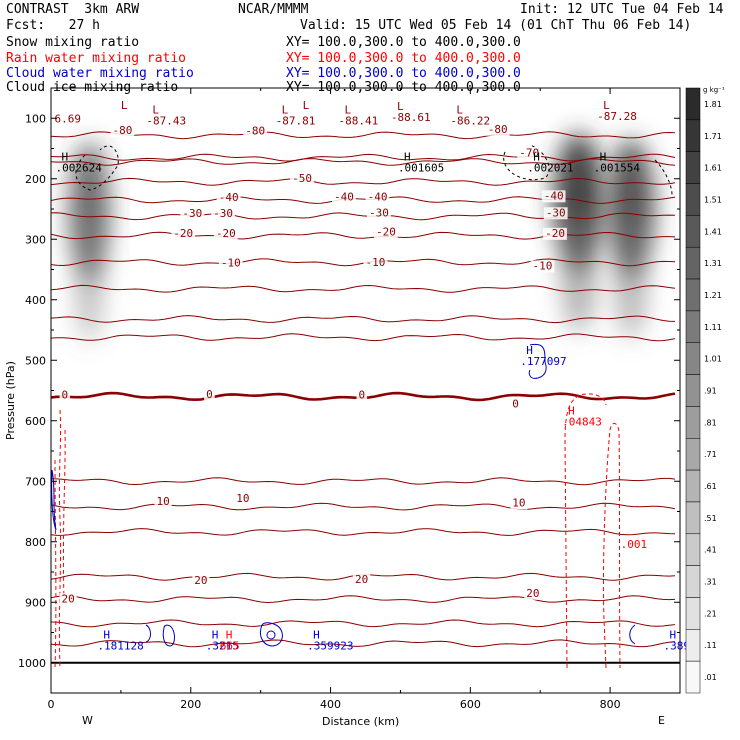  I want to click on y-tick-label: 1000, so click(32, 663).